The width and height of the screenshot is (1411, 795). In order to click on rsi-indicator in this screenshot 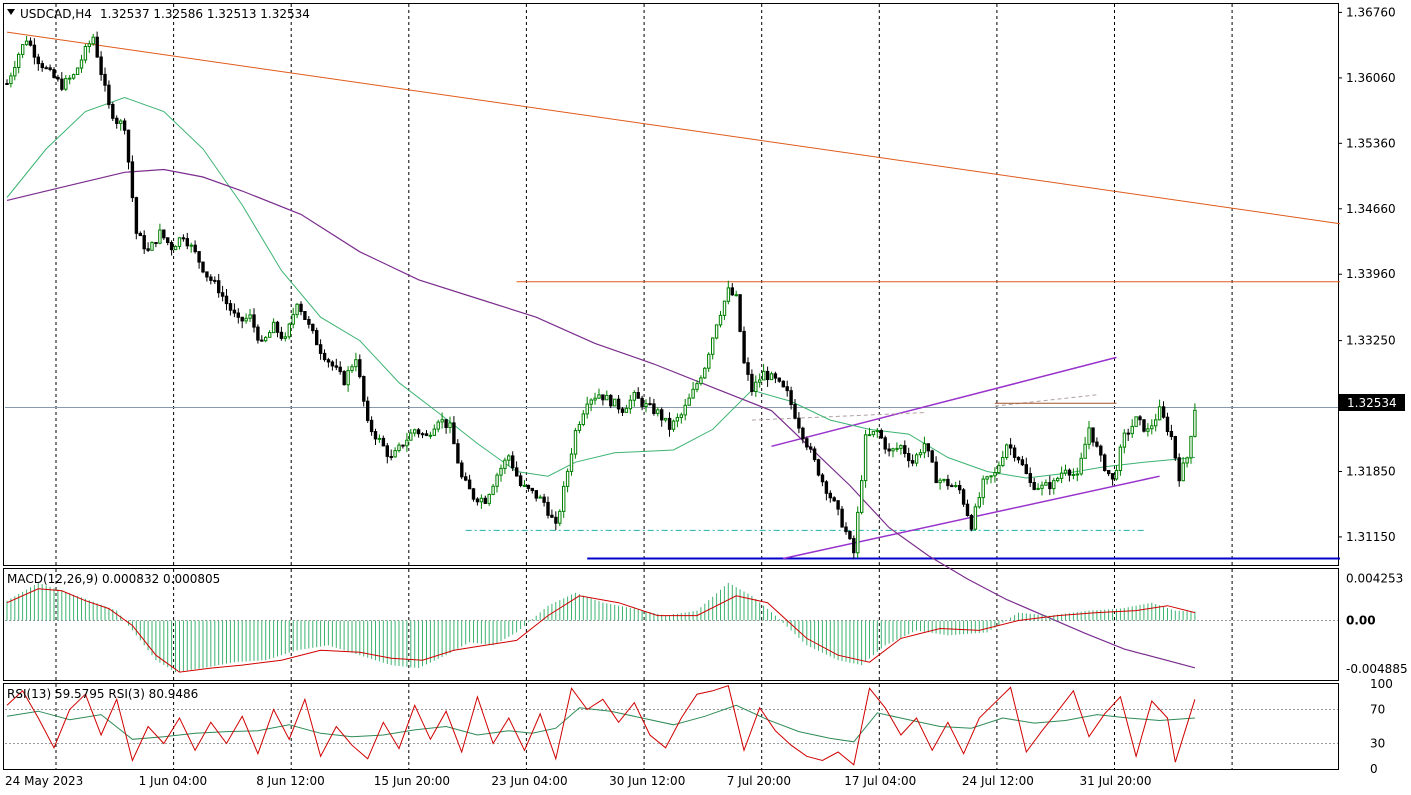, I will do `click(601, 725)`.